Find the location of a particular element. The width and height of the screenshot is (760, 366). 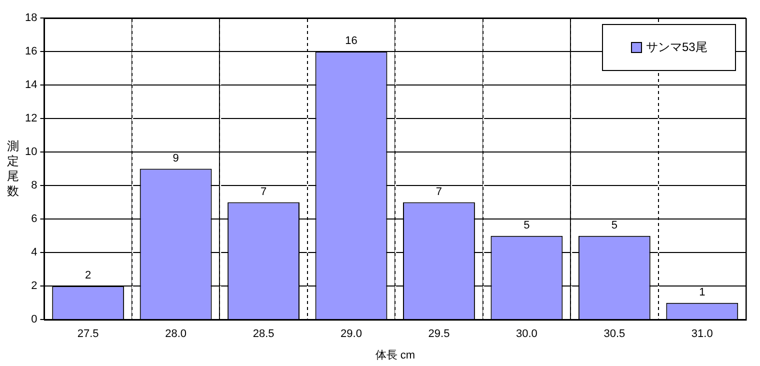

data-label: 9 is located at coordinates (175, 158).